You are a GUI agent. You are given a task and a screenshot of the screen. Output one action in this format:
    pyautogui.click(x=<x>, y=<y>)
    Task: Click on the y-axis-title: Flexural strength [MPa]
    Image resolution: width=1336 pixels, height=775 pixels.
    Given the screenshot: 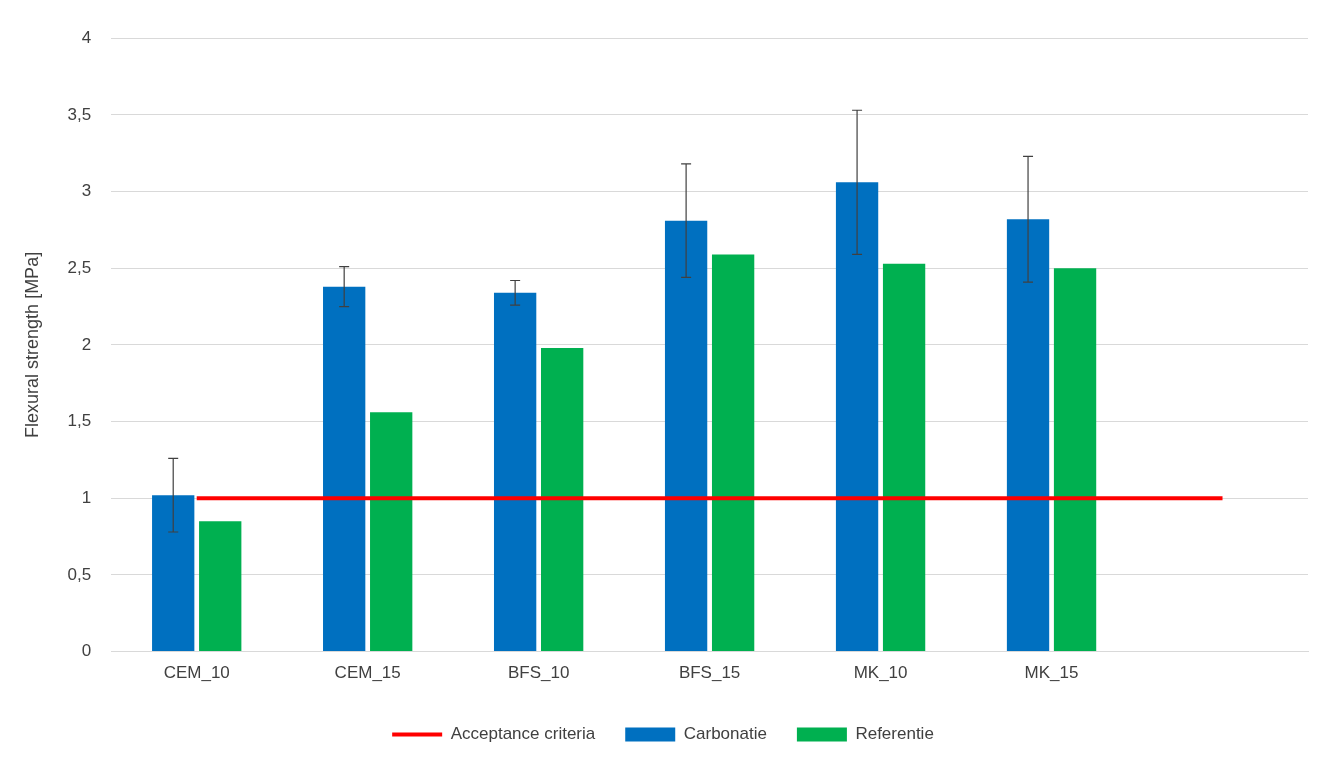 What is the action you would take?
    pyautogui.click(x=31, y=344)
    